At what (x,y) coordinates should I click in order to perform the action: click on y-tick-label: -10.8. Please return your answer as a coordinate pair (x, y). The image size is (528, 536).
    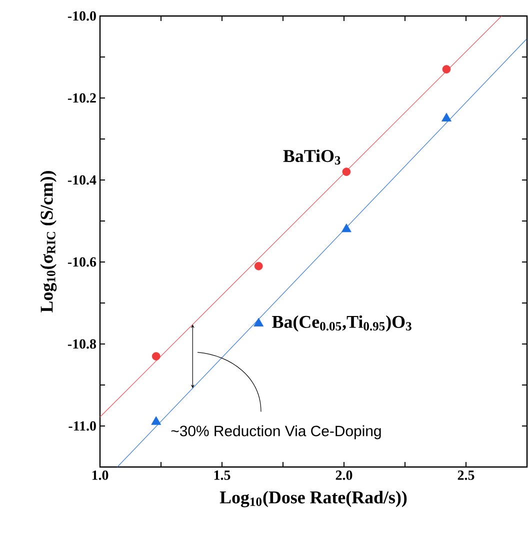
    Looking at the image, I should click on (82, 344).